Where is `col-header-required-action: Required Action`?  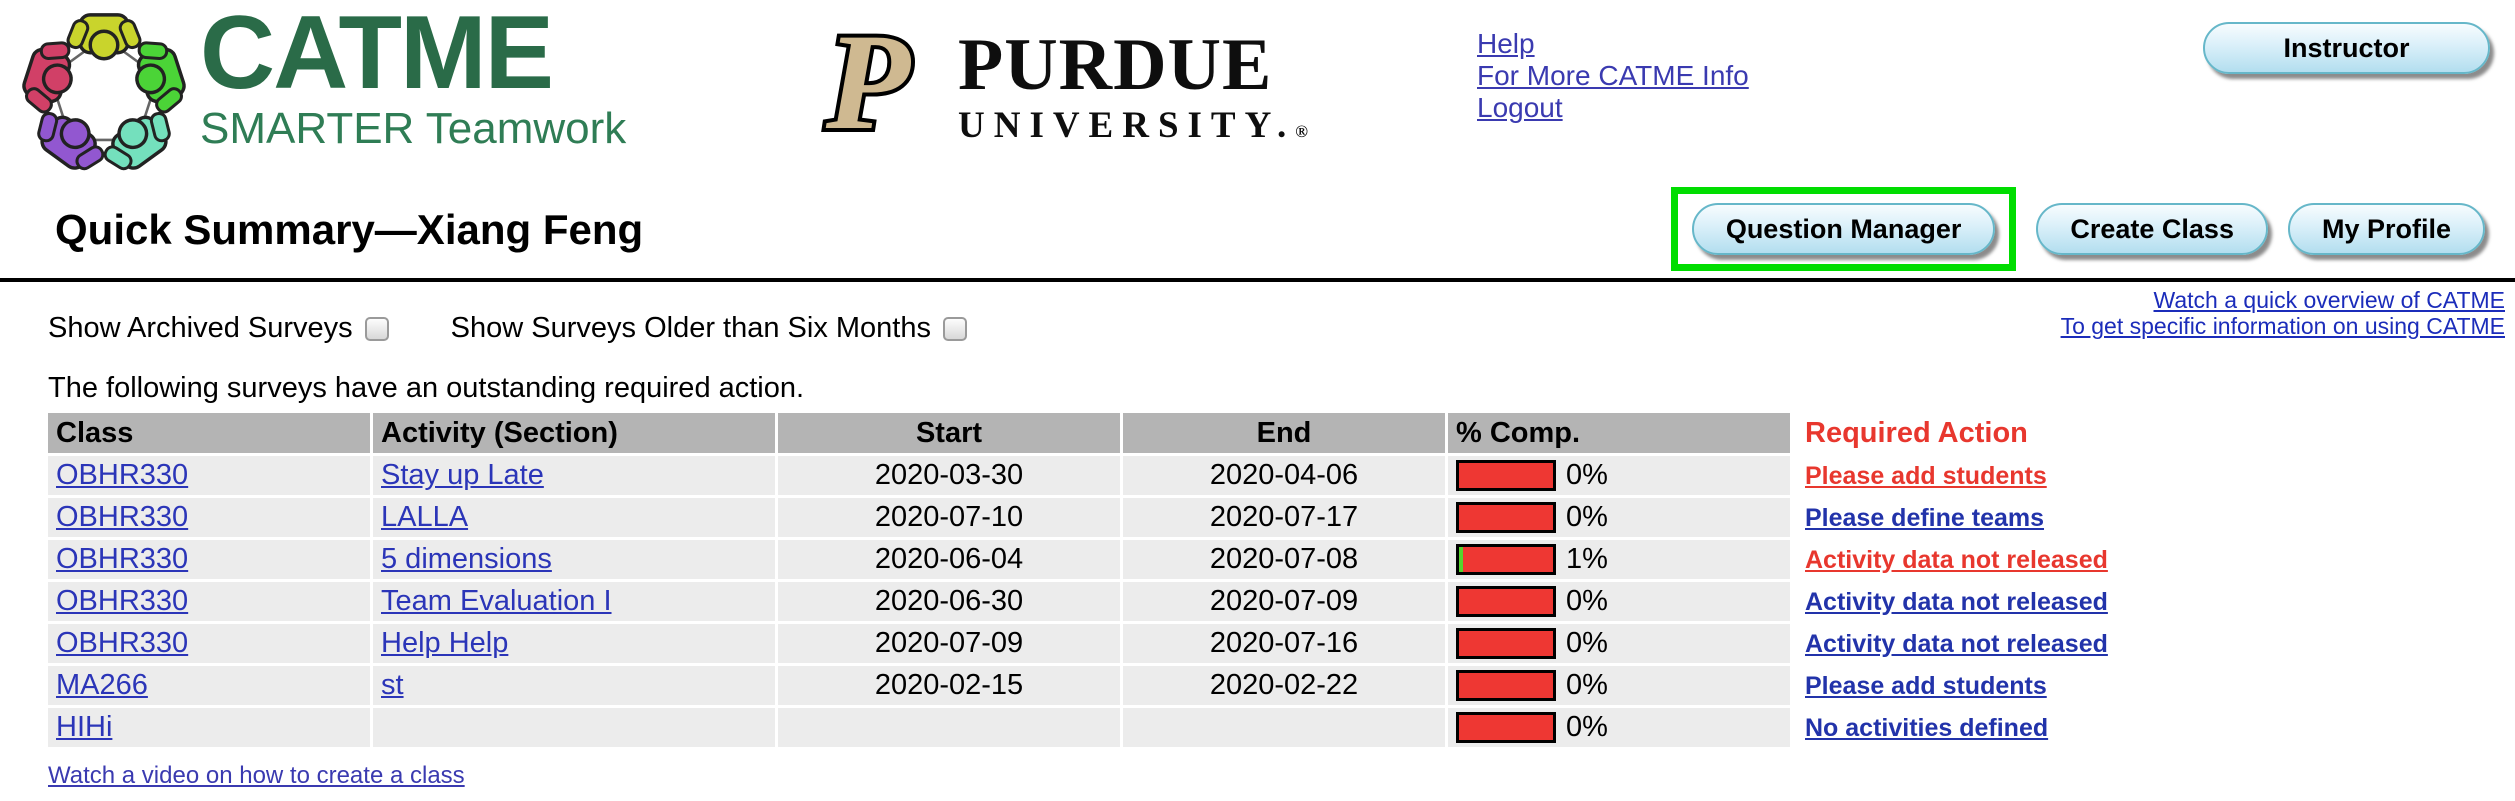
col-header-required-action: Required Action is located at coordinates (1954, 433).